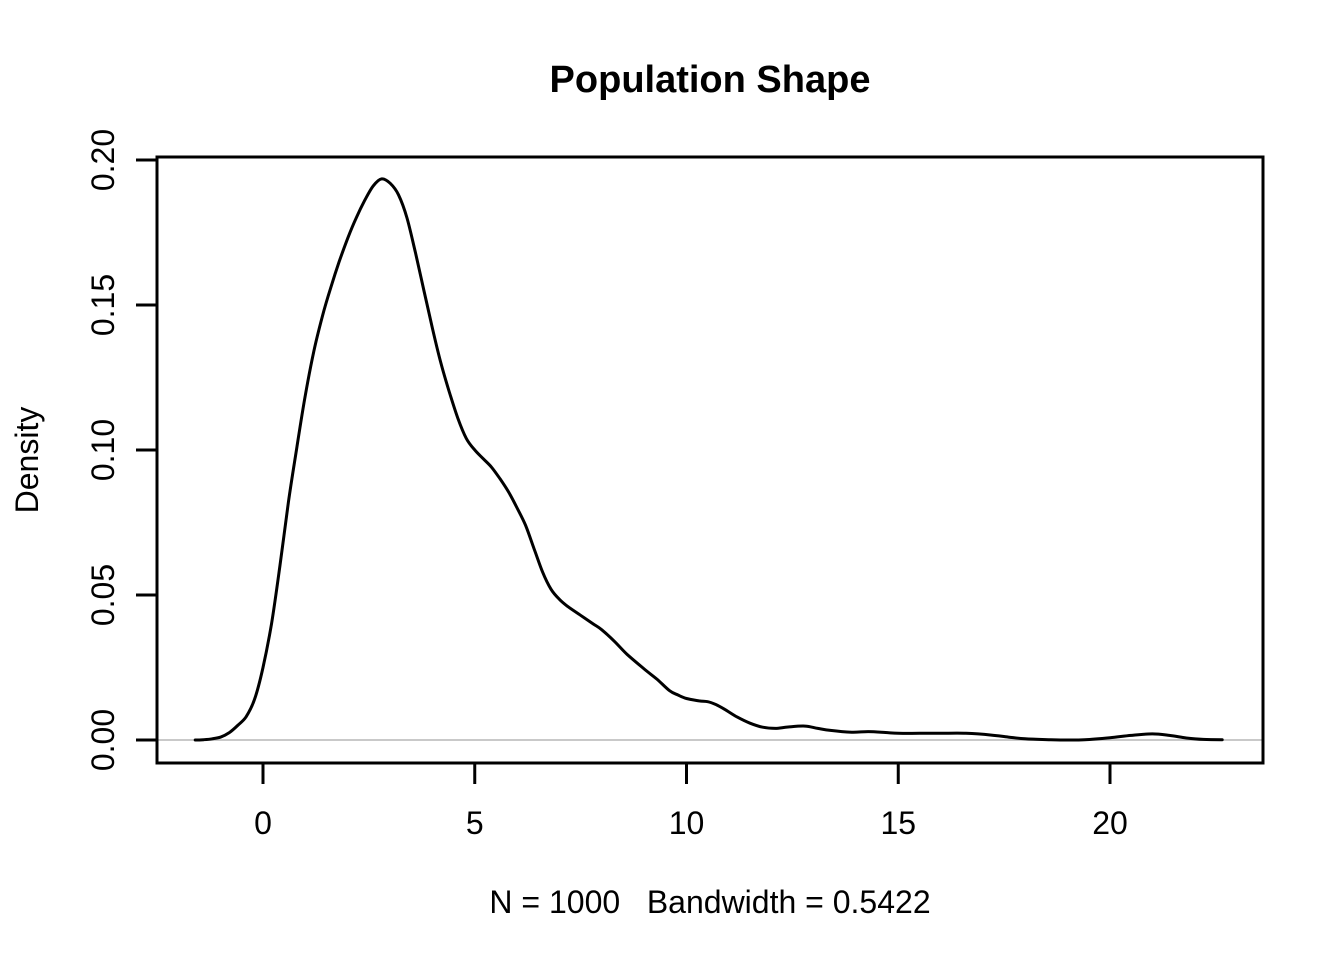 This screenshot has width=1344, height=960. Describe the element at coordinates (691, 802) in the screenshot. I see `x-axis-ticks: 0 5 10 15 20` at that location.